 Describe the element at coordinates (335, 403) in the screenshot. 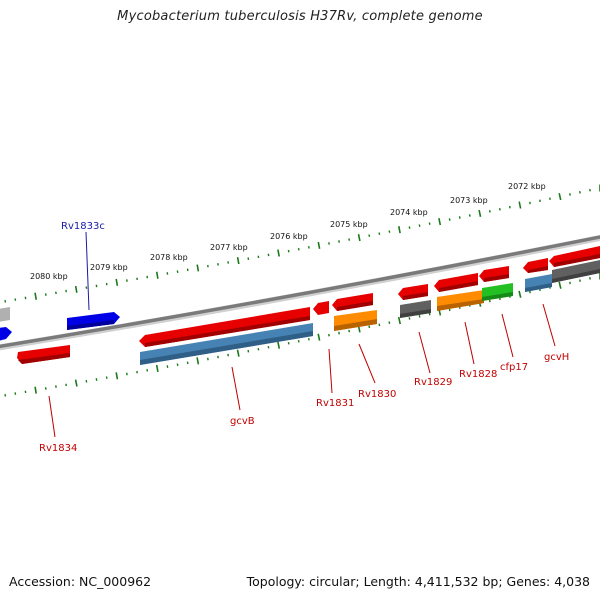

I see `gene-label-rv1831: Rv1831` at that location.